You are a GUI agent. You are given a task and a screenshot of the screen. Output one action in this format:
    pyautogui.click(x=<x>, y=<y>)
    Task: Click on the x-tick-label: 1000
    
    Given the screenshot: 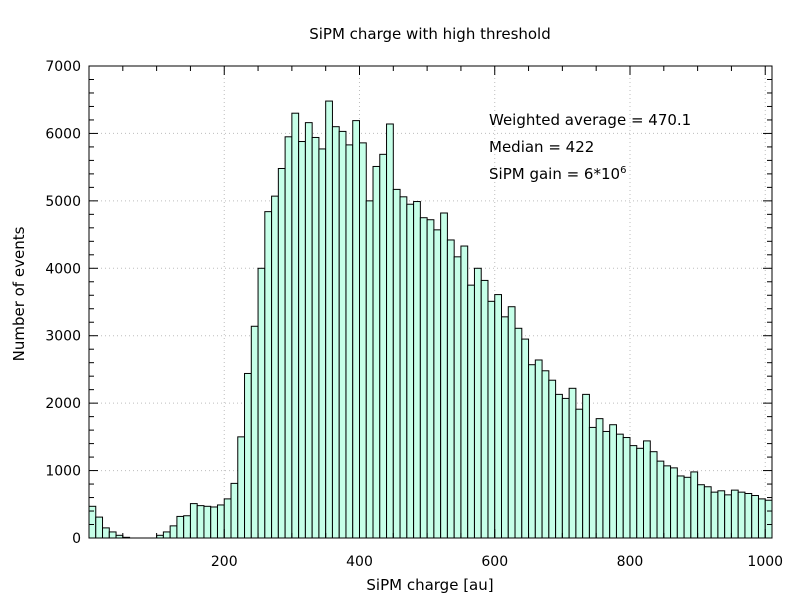 What is the action you would take?
    pyautogui.click(x=765, y=562)
    